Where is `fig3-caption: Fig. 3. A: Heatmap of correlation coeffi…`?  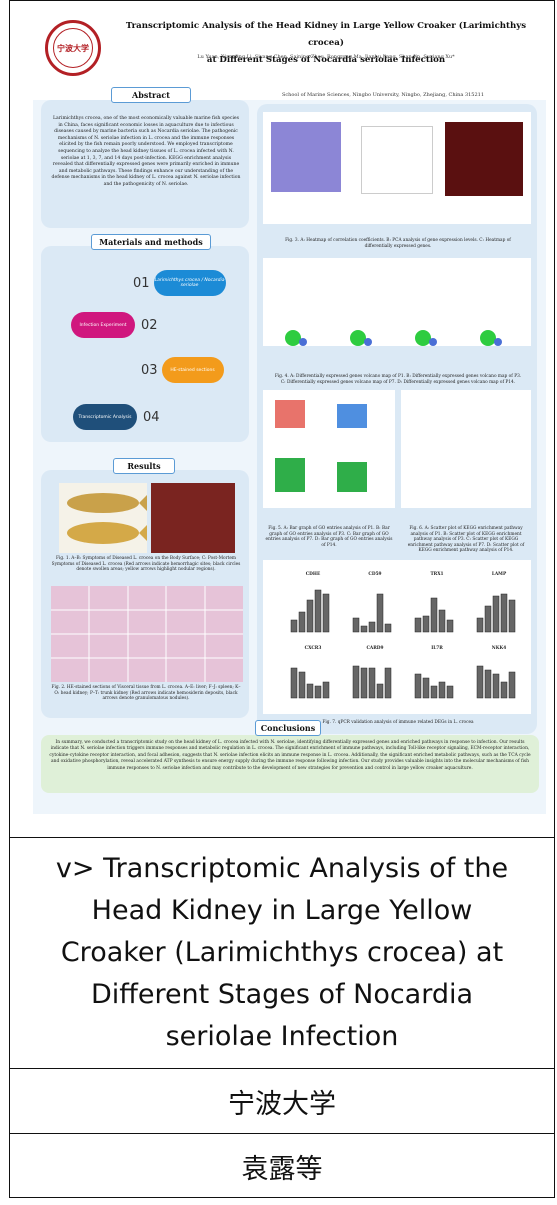 fig3-caption: Fig. 3. A: Heatmap of correlation coeffi… is located at coordinates (398, 243).